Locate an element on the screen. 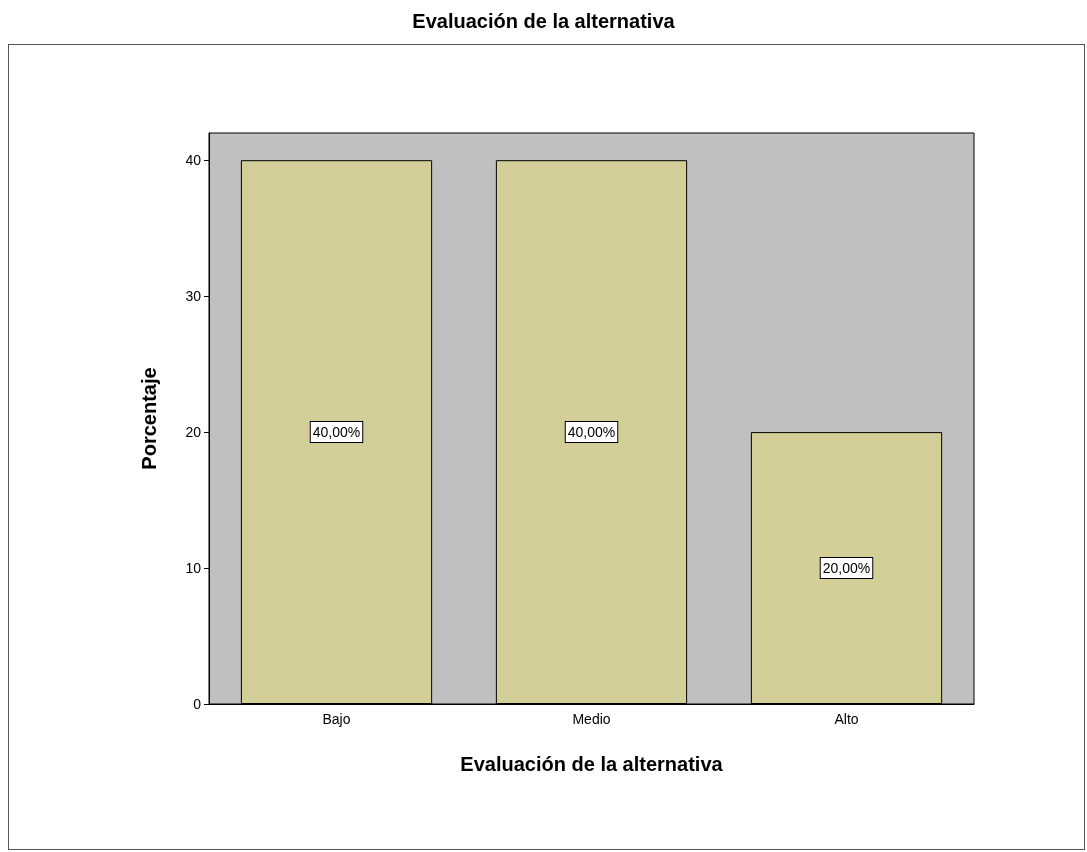  y-tick-label: 0 is located at coordinates (197, 704).